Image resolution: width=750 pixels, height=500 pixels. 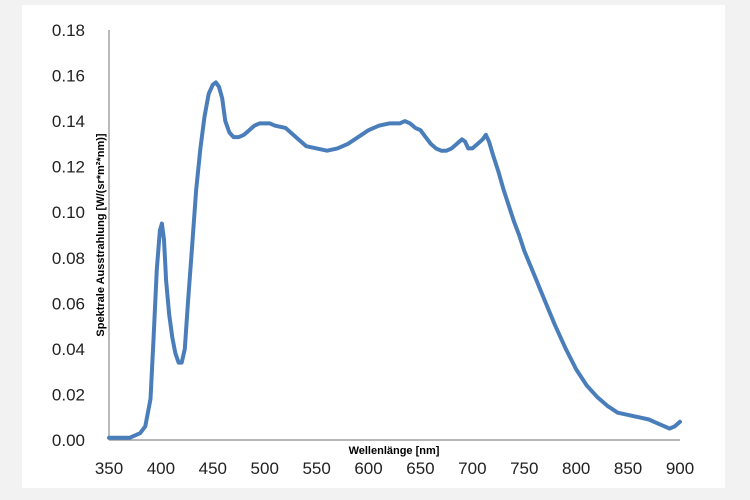 I want to click on y-axis-title: Spektrale Ausstrahlung [W/(sr*m²*nm)], so click(x=101, y=234).